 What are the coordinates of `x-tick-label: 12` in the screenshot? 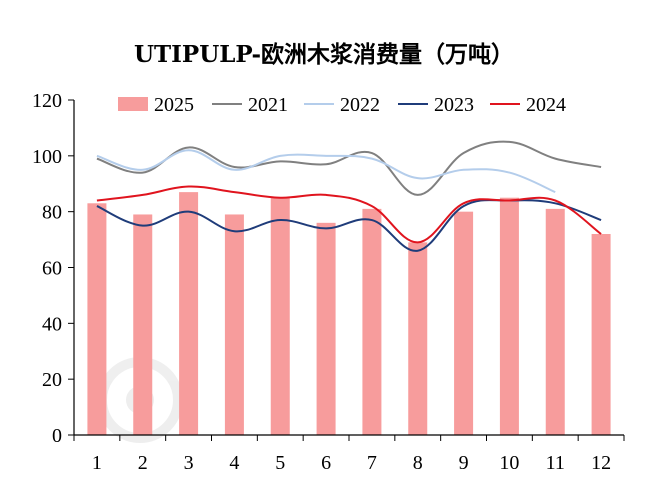 It's located at (601, 463).